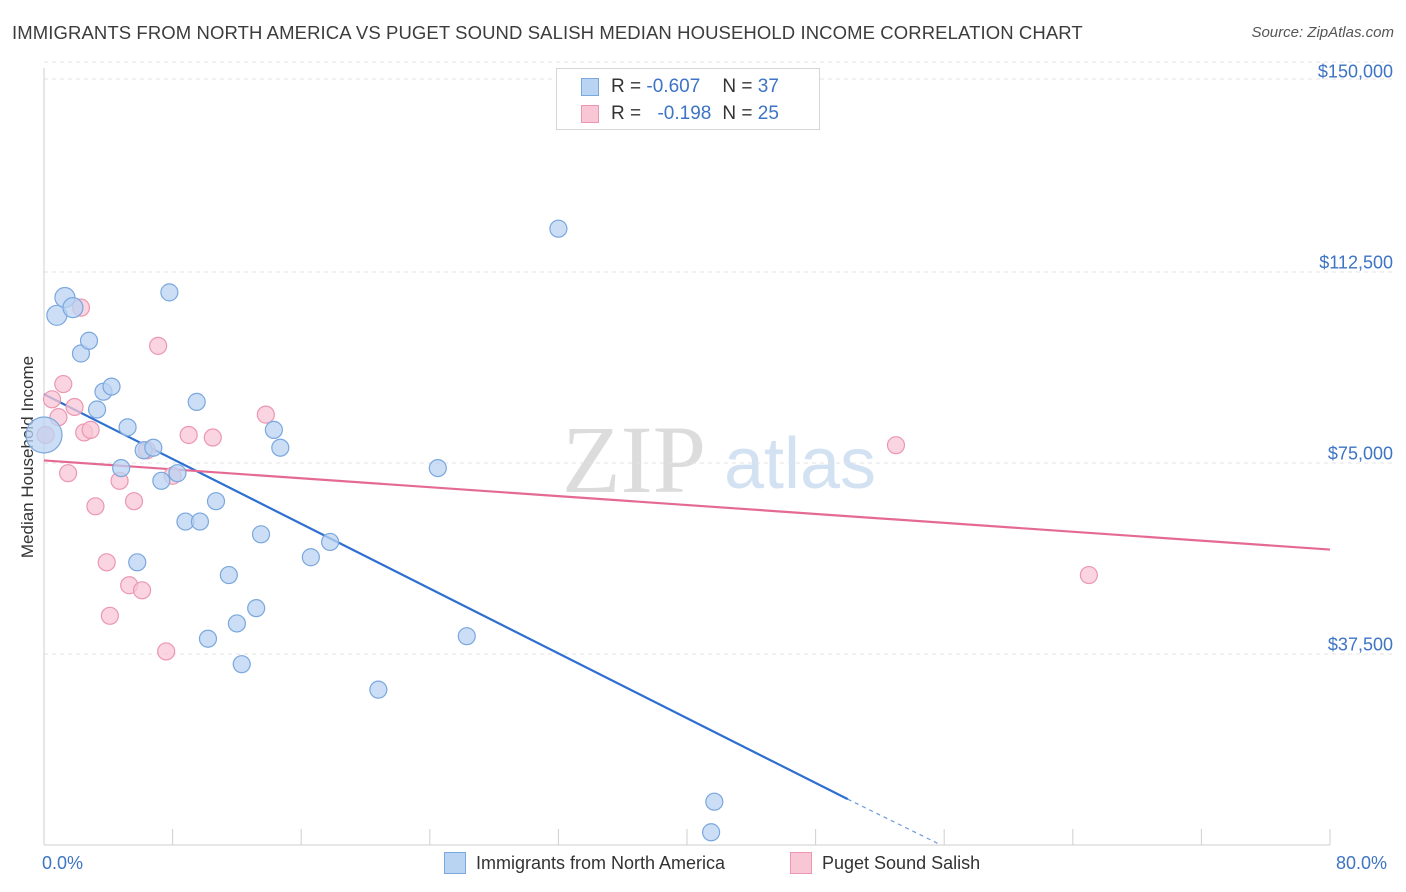 This screenshot has width=1406, height=892. What do you see at coordinates (634, 459) in the screenshot?
I see `watermark-zip: ZIP` at bounding box center [634, 459].